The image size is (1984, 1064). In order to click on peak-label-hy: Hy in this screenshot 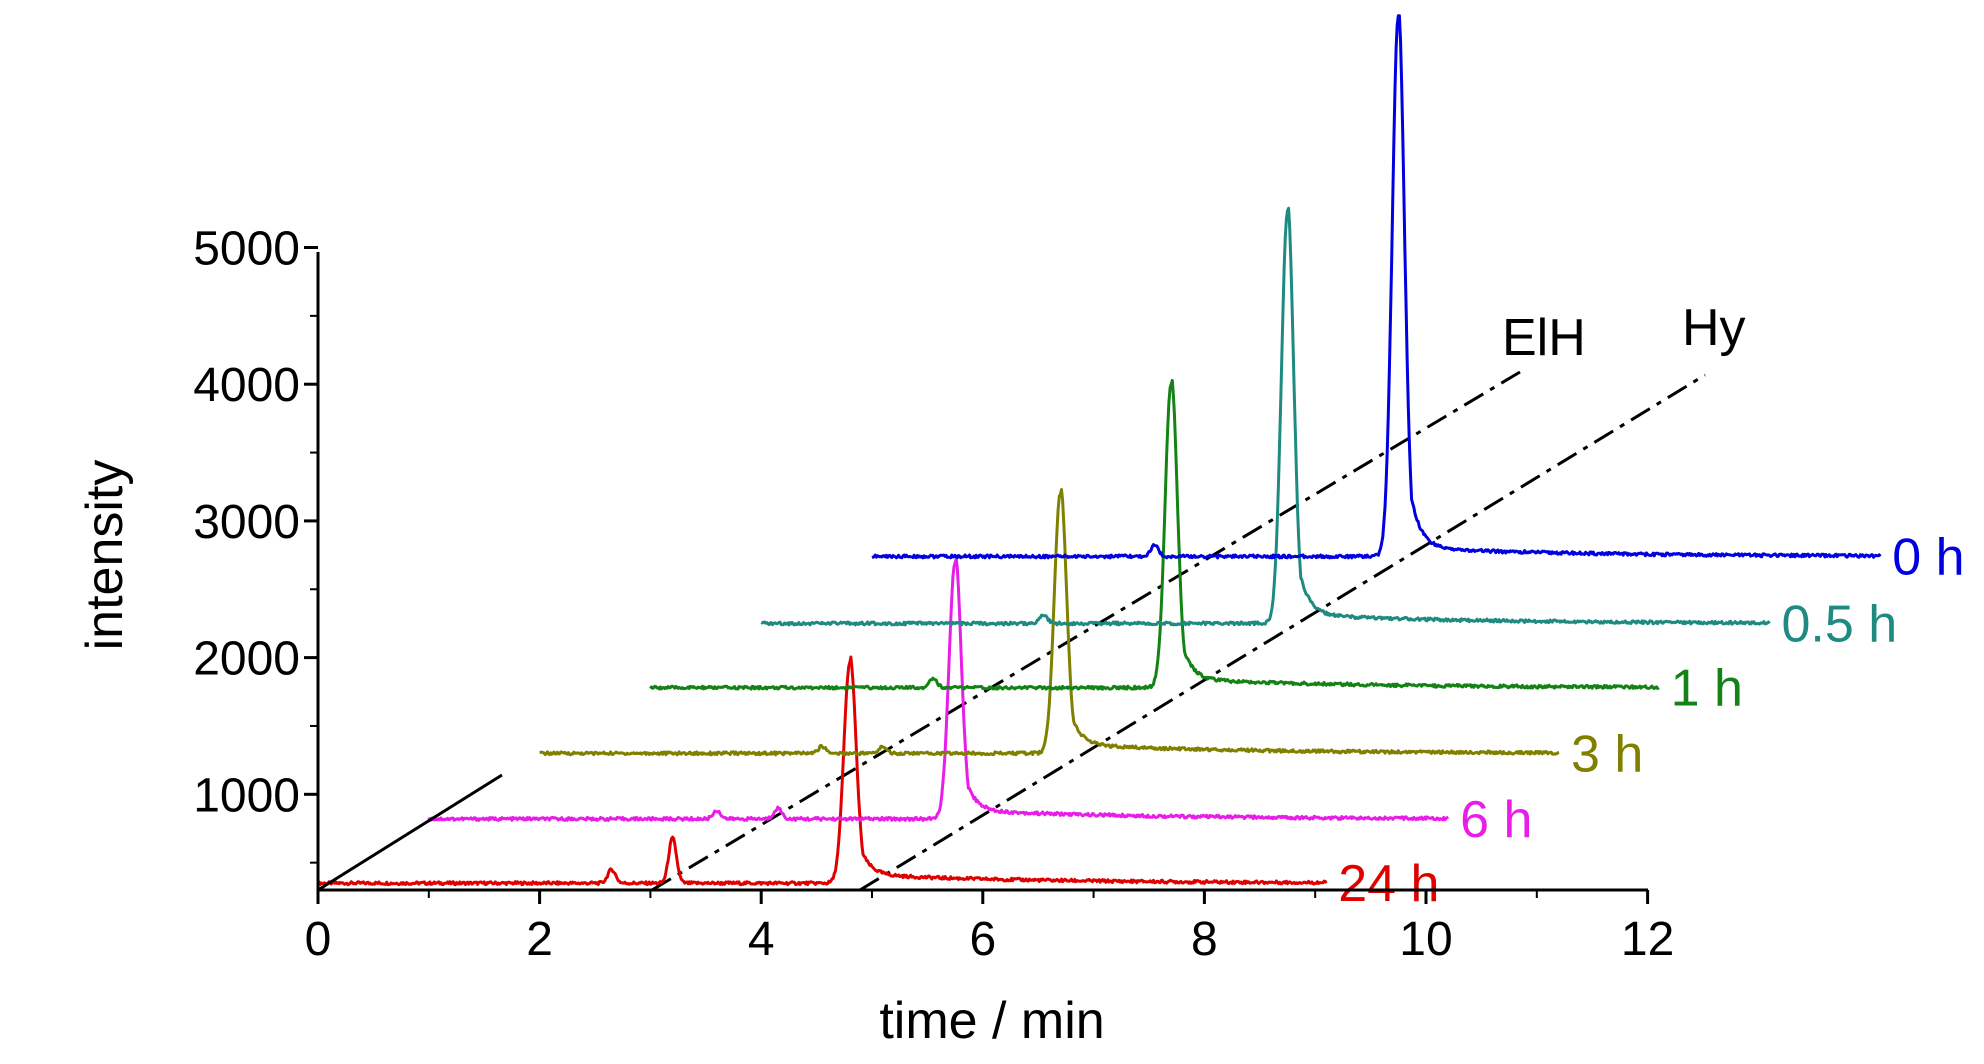, I will do `click(1714, 328)`.